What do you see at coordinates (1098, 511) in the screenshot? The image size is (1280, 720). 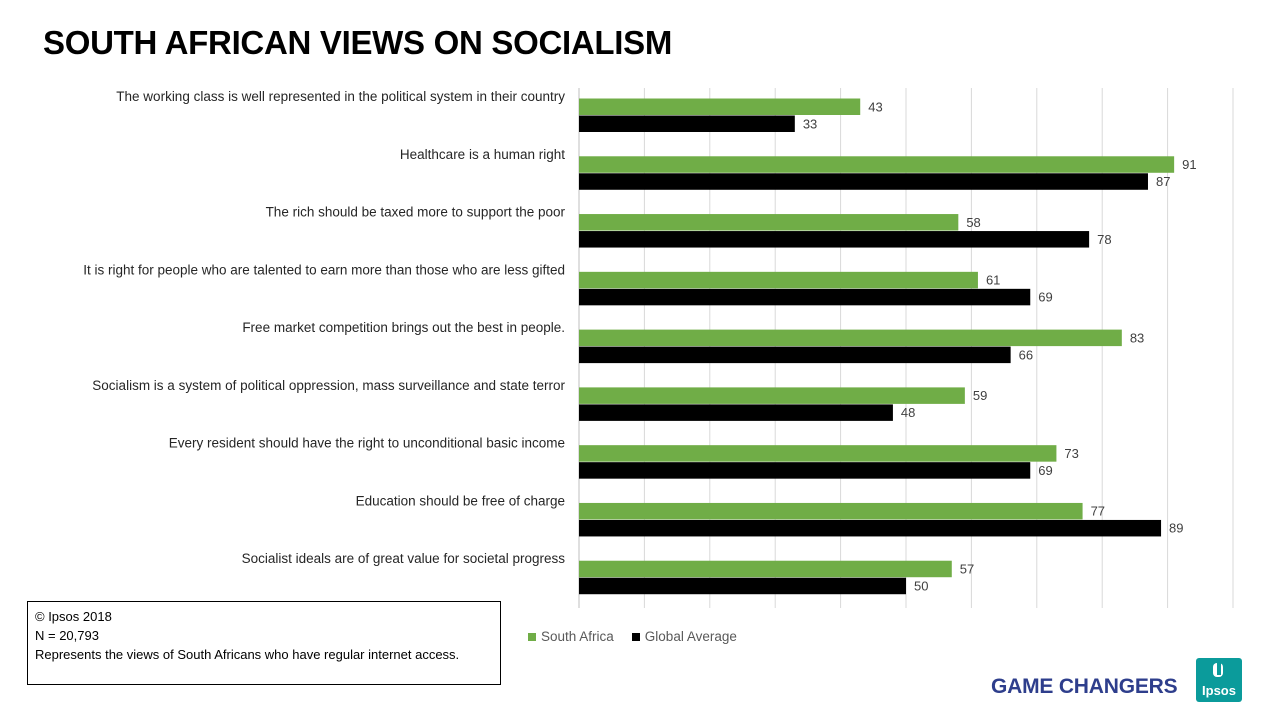 I see `value-label-south-africa: 77` at bounding box center [1098, 511].